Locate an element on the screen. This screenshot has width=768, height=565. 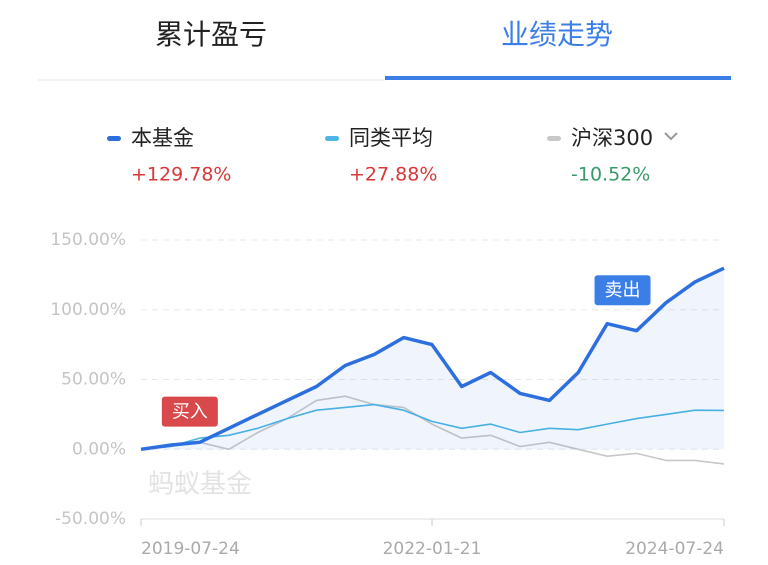
legend-label: 同类平均 is located at coordinates (391, 138).